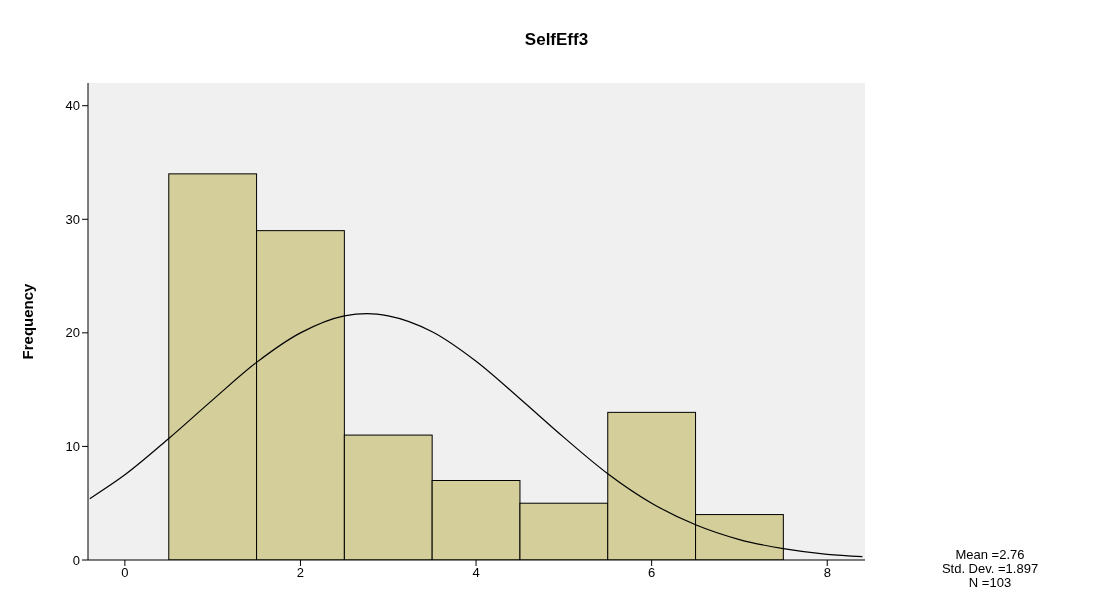 Image resolution: width=1113 pixels, height=616 pixels. What do you see at coordinates (652, 573) in the screenshot?
I see `x-tick-label: 6` at bounding box center [652, 573].